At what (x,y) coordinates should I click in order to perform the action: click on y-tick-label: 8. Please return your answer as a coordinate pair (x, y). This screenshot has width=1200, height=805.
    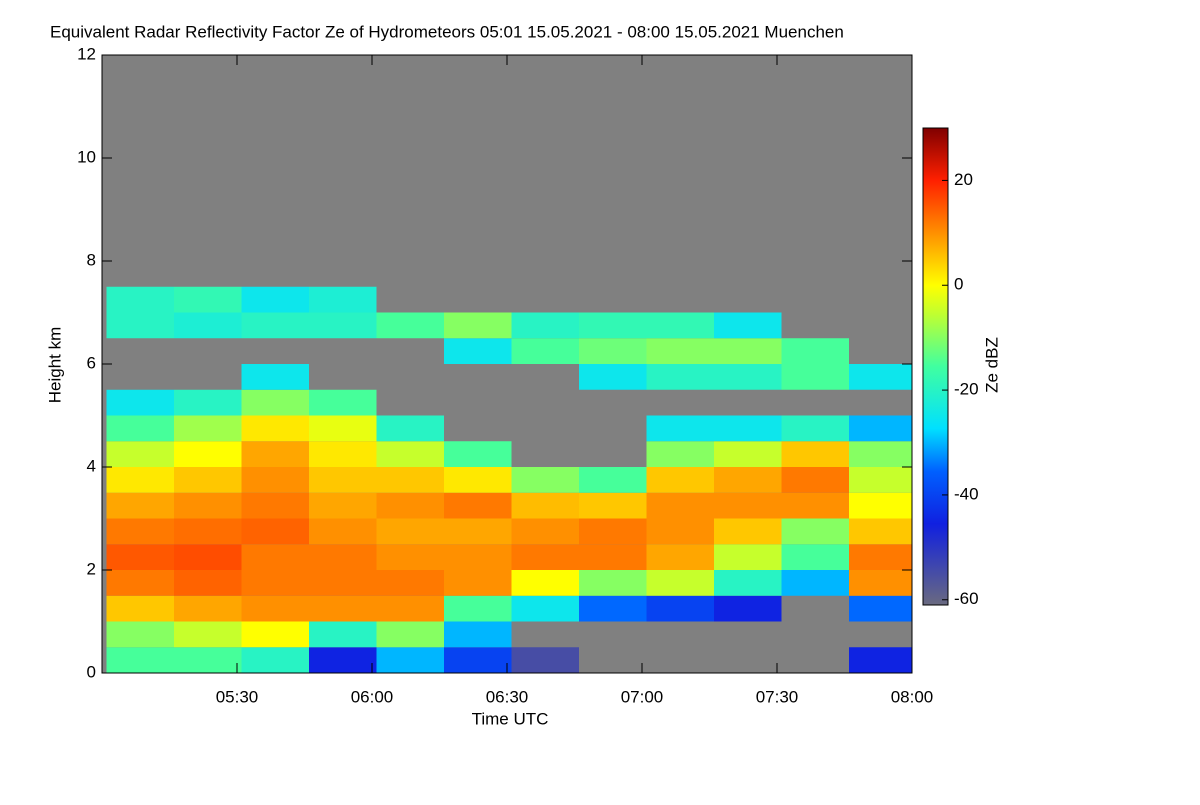
    Looking at the image, I should click on (91, 259).